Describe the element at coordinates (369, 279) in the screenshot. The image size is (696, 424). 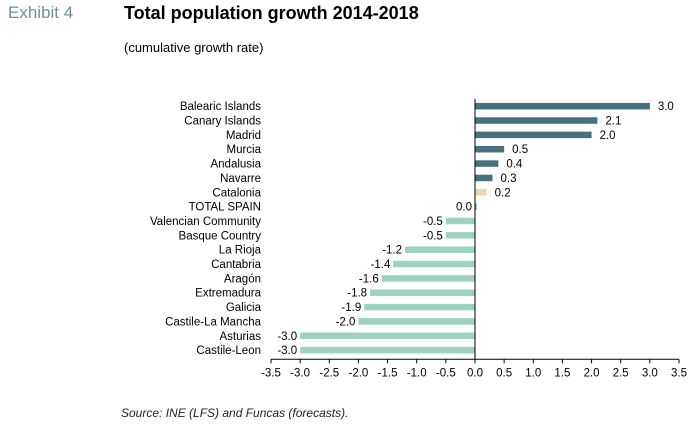
I see `data-label: -1.6` at that location.